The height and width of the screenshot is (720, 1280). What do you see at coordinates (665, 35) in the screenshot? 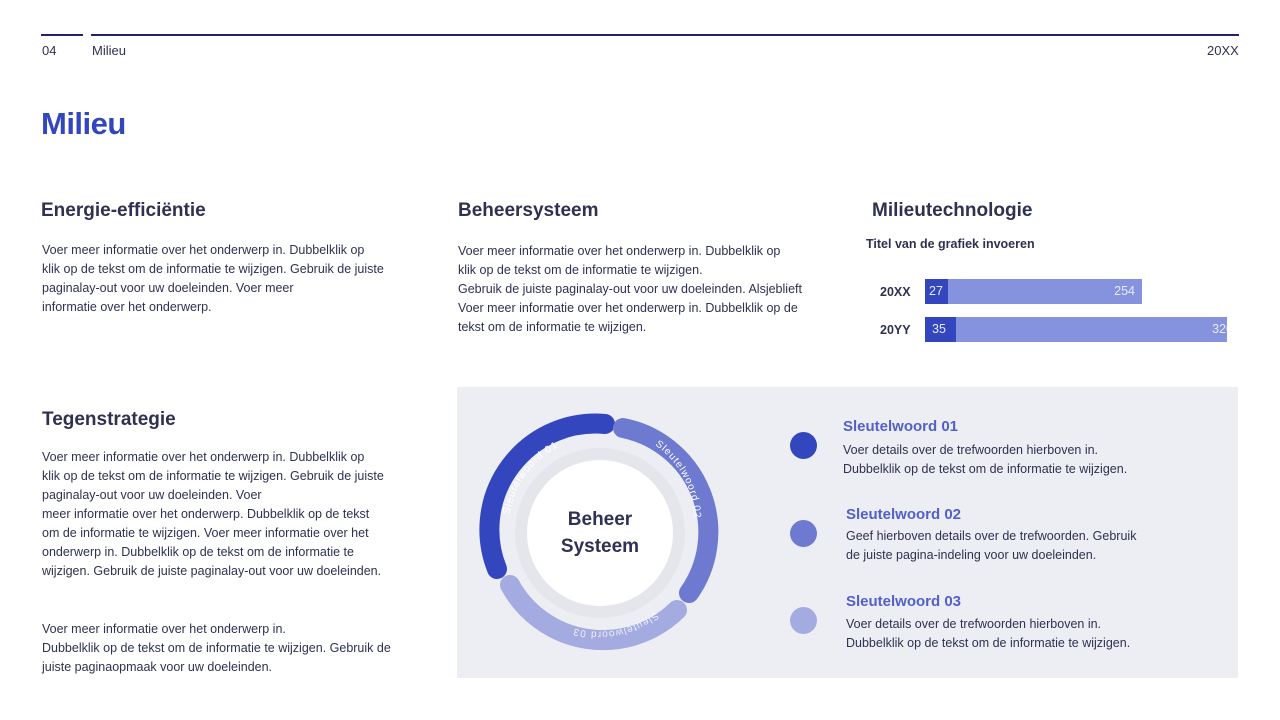
I see `header-rule-long` at bounding box center [665, 35].